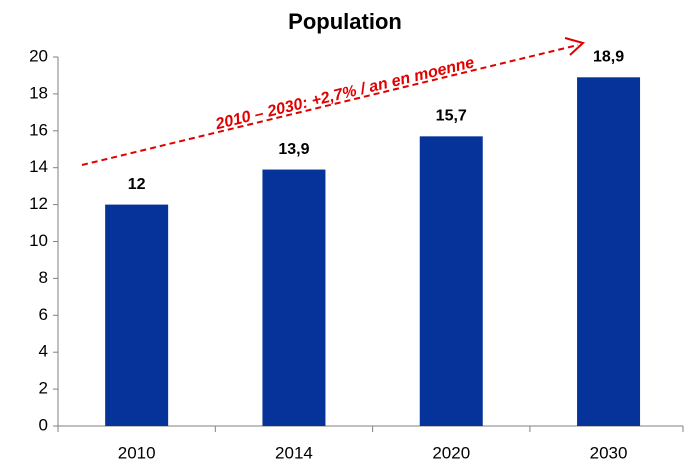 Image resolution: width=684 pixels, height=463 pixels. Describe the element at coordinates (43, 388) in the screenshot. I see `y-tick-label: 2` at that location.